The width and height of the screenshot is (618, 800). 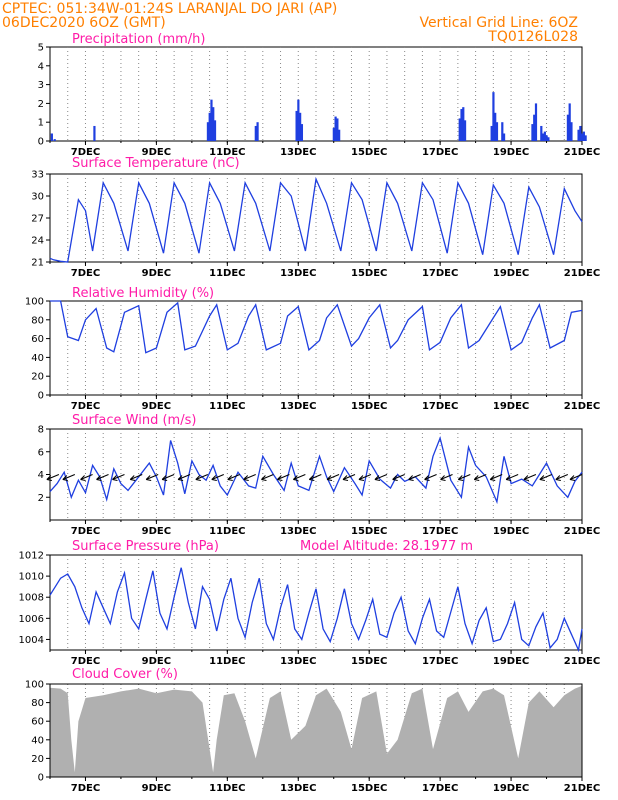 What do you see at coordinates (498, 23) in the screenshot?
I see `header-grid-note: Vertical Grid Line: 6OZ` at bounding box center [498, 23].